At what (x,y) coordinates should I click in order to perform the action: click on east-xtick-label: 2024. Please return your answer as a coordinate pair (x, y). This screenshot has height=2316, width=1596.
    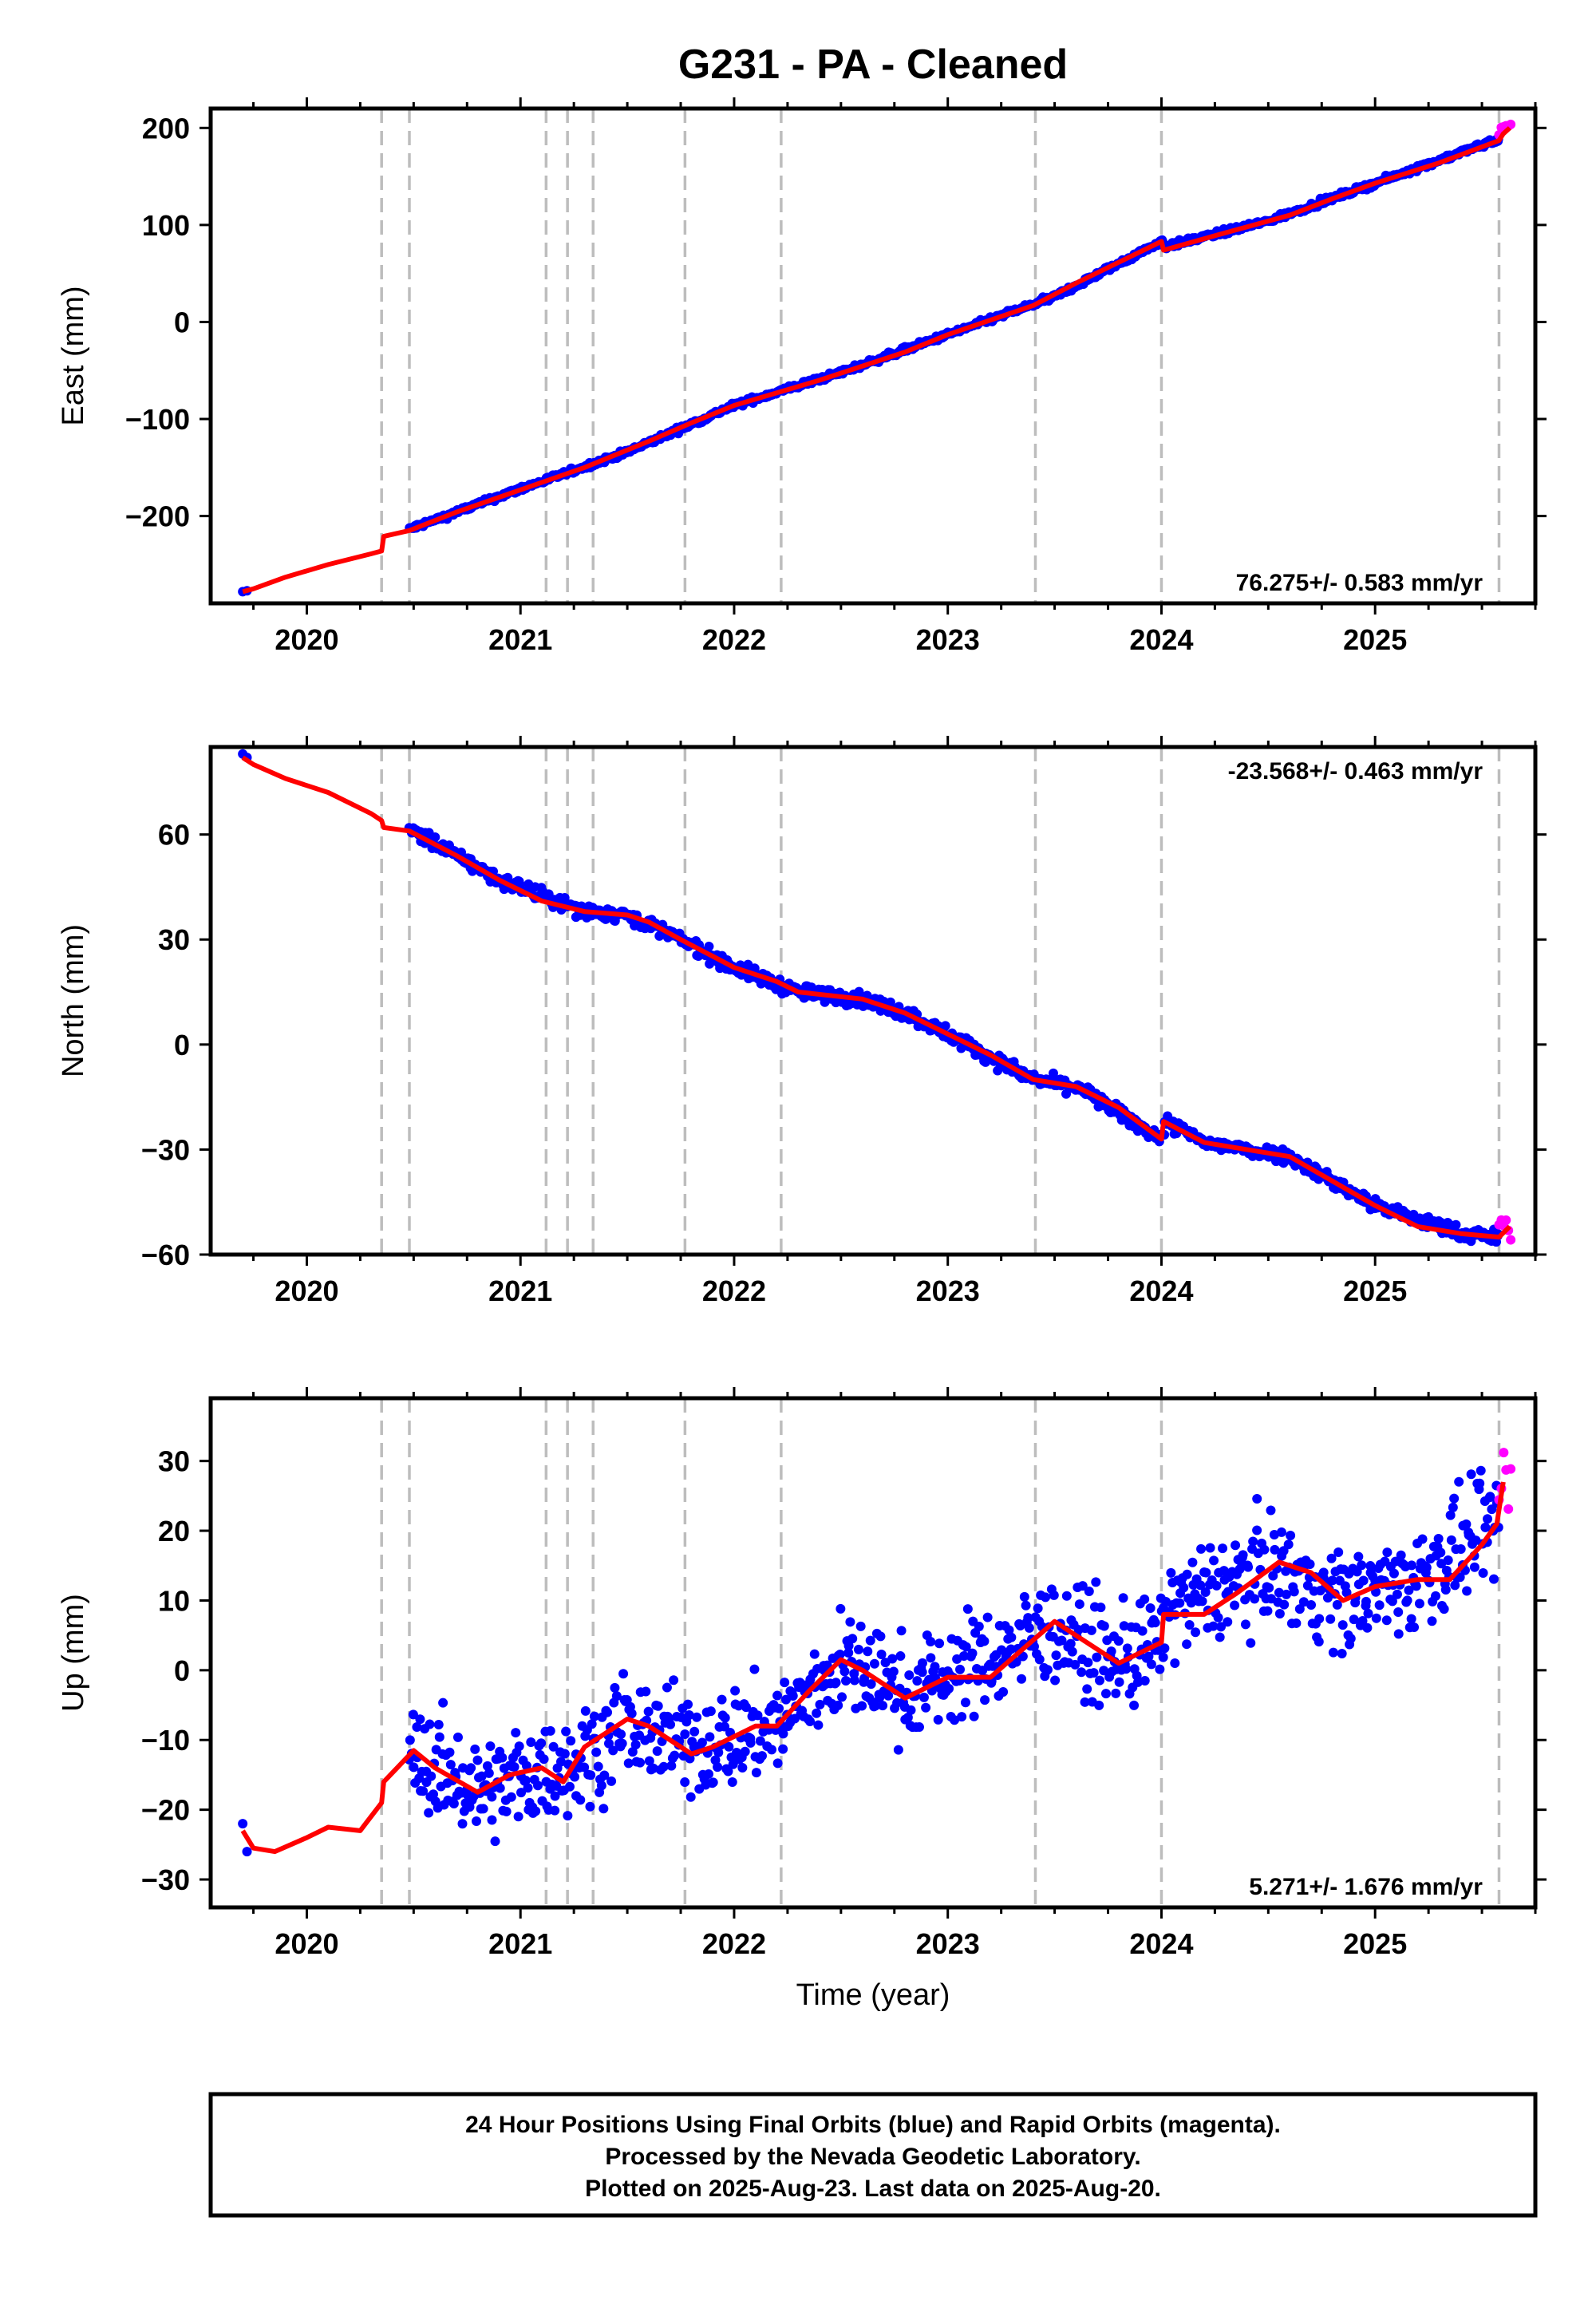
    Looking at the image, I should click on (1161, 639).